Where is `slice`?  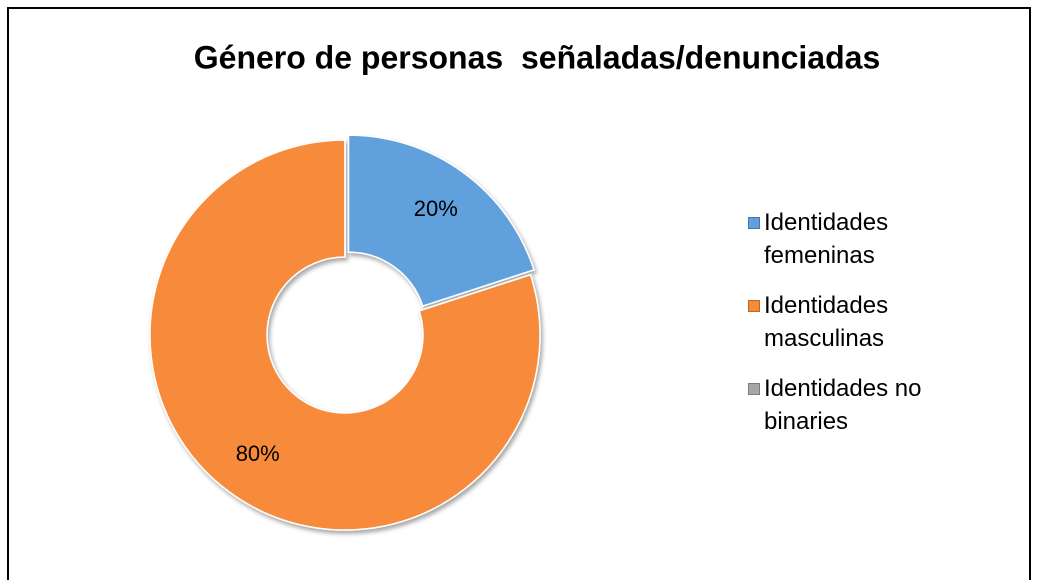
slice is located at coordinates (441, 220).